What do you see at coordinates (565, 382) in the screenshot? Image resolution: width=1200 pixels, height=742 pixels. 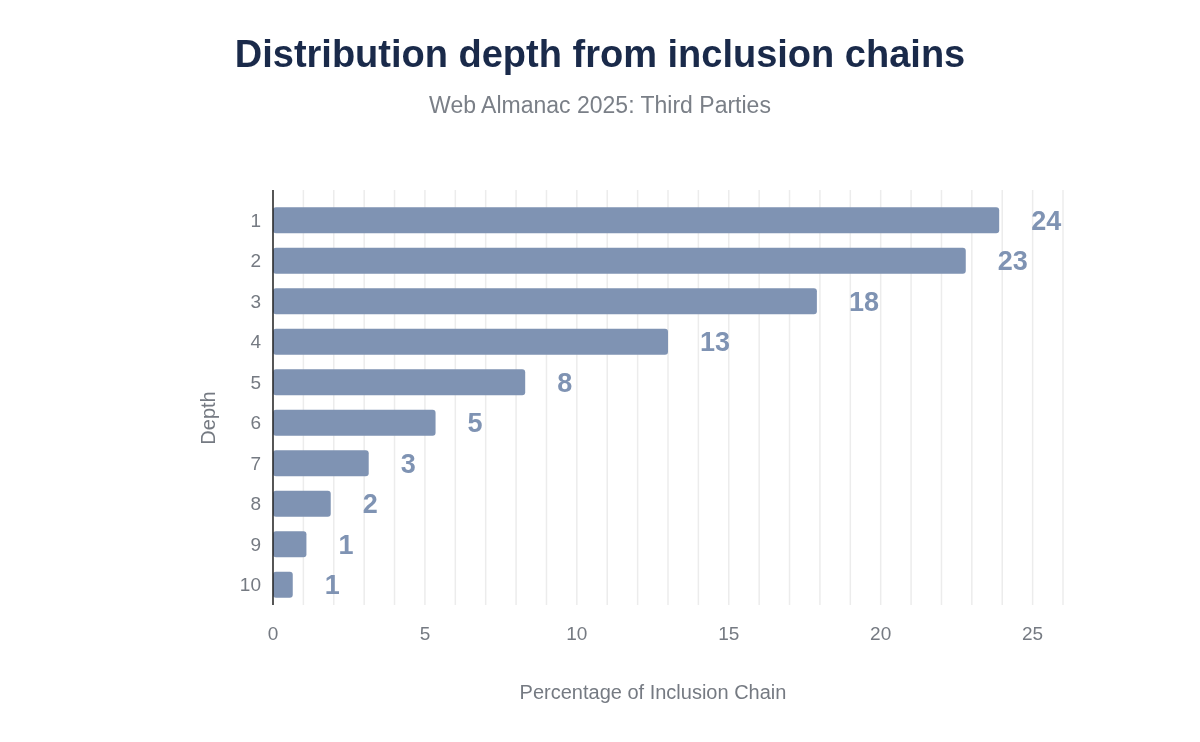 I see `data-label: 8` at bounding box center [565, 382].